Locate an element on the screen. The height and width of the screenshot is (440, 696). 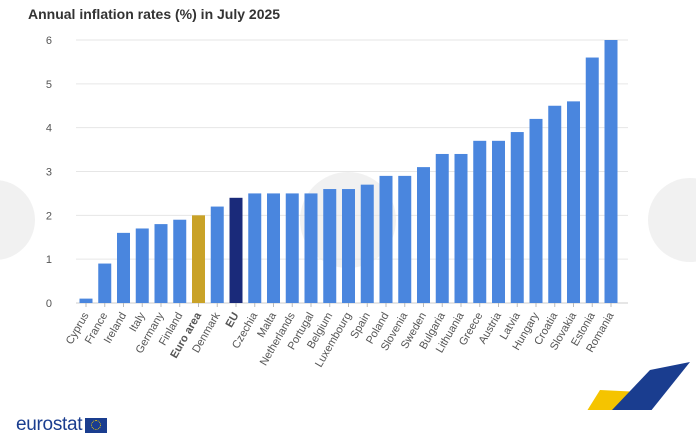
eurostat-logo: eurostat is located at coordinates (62, 425).